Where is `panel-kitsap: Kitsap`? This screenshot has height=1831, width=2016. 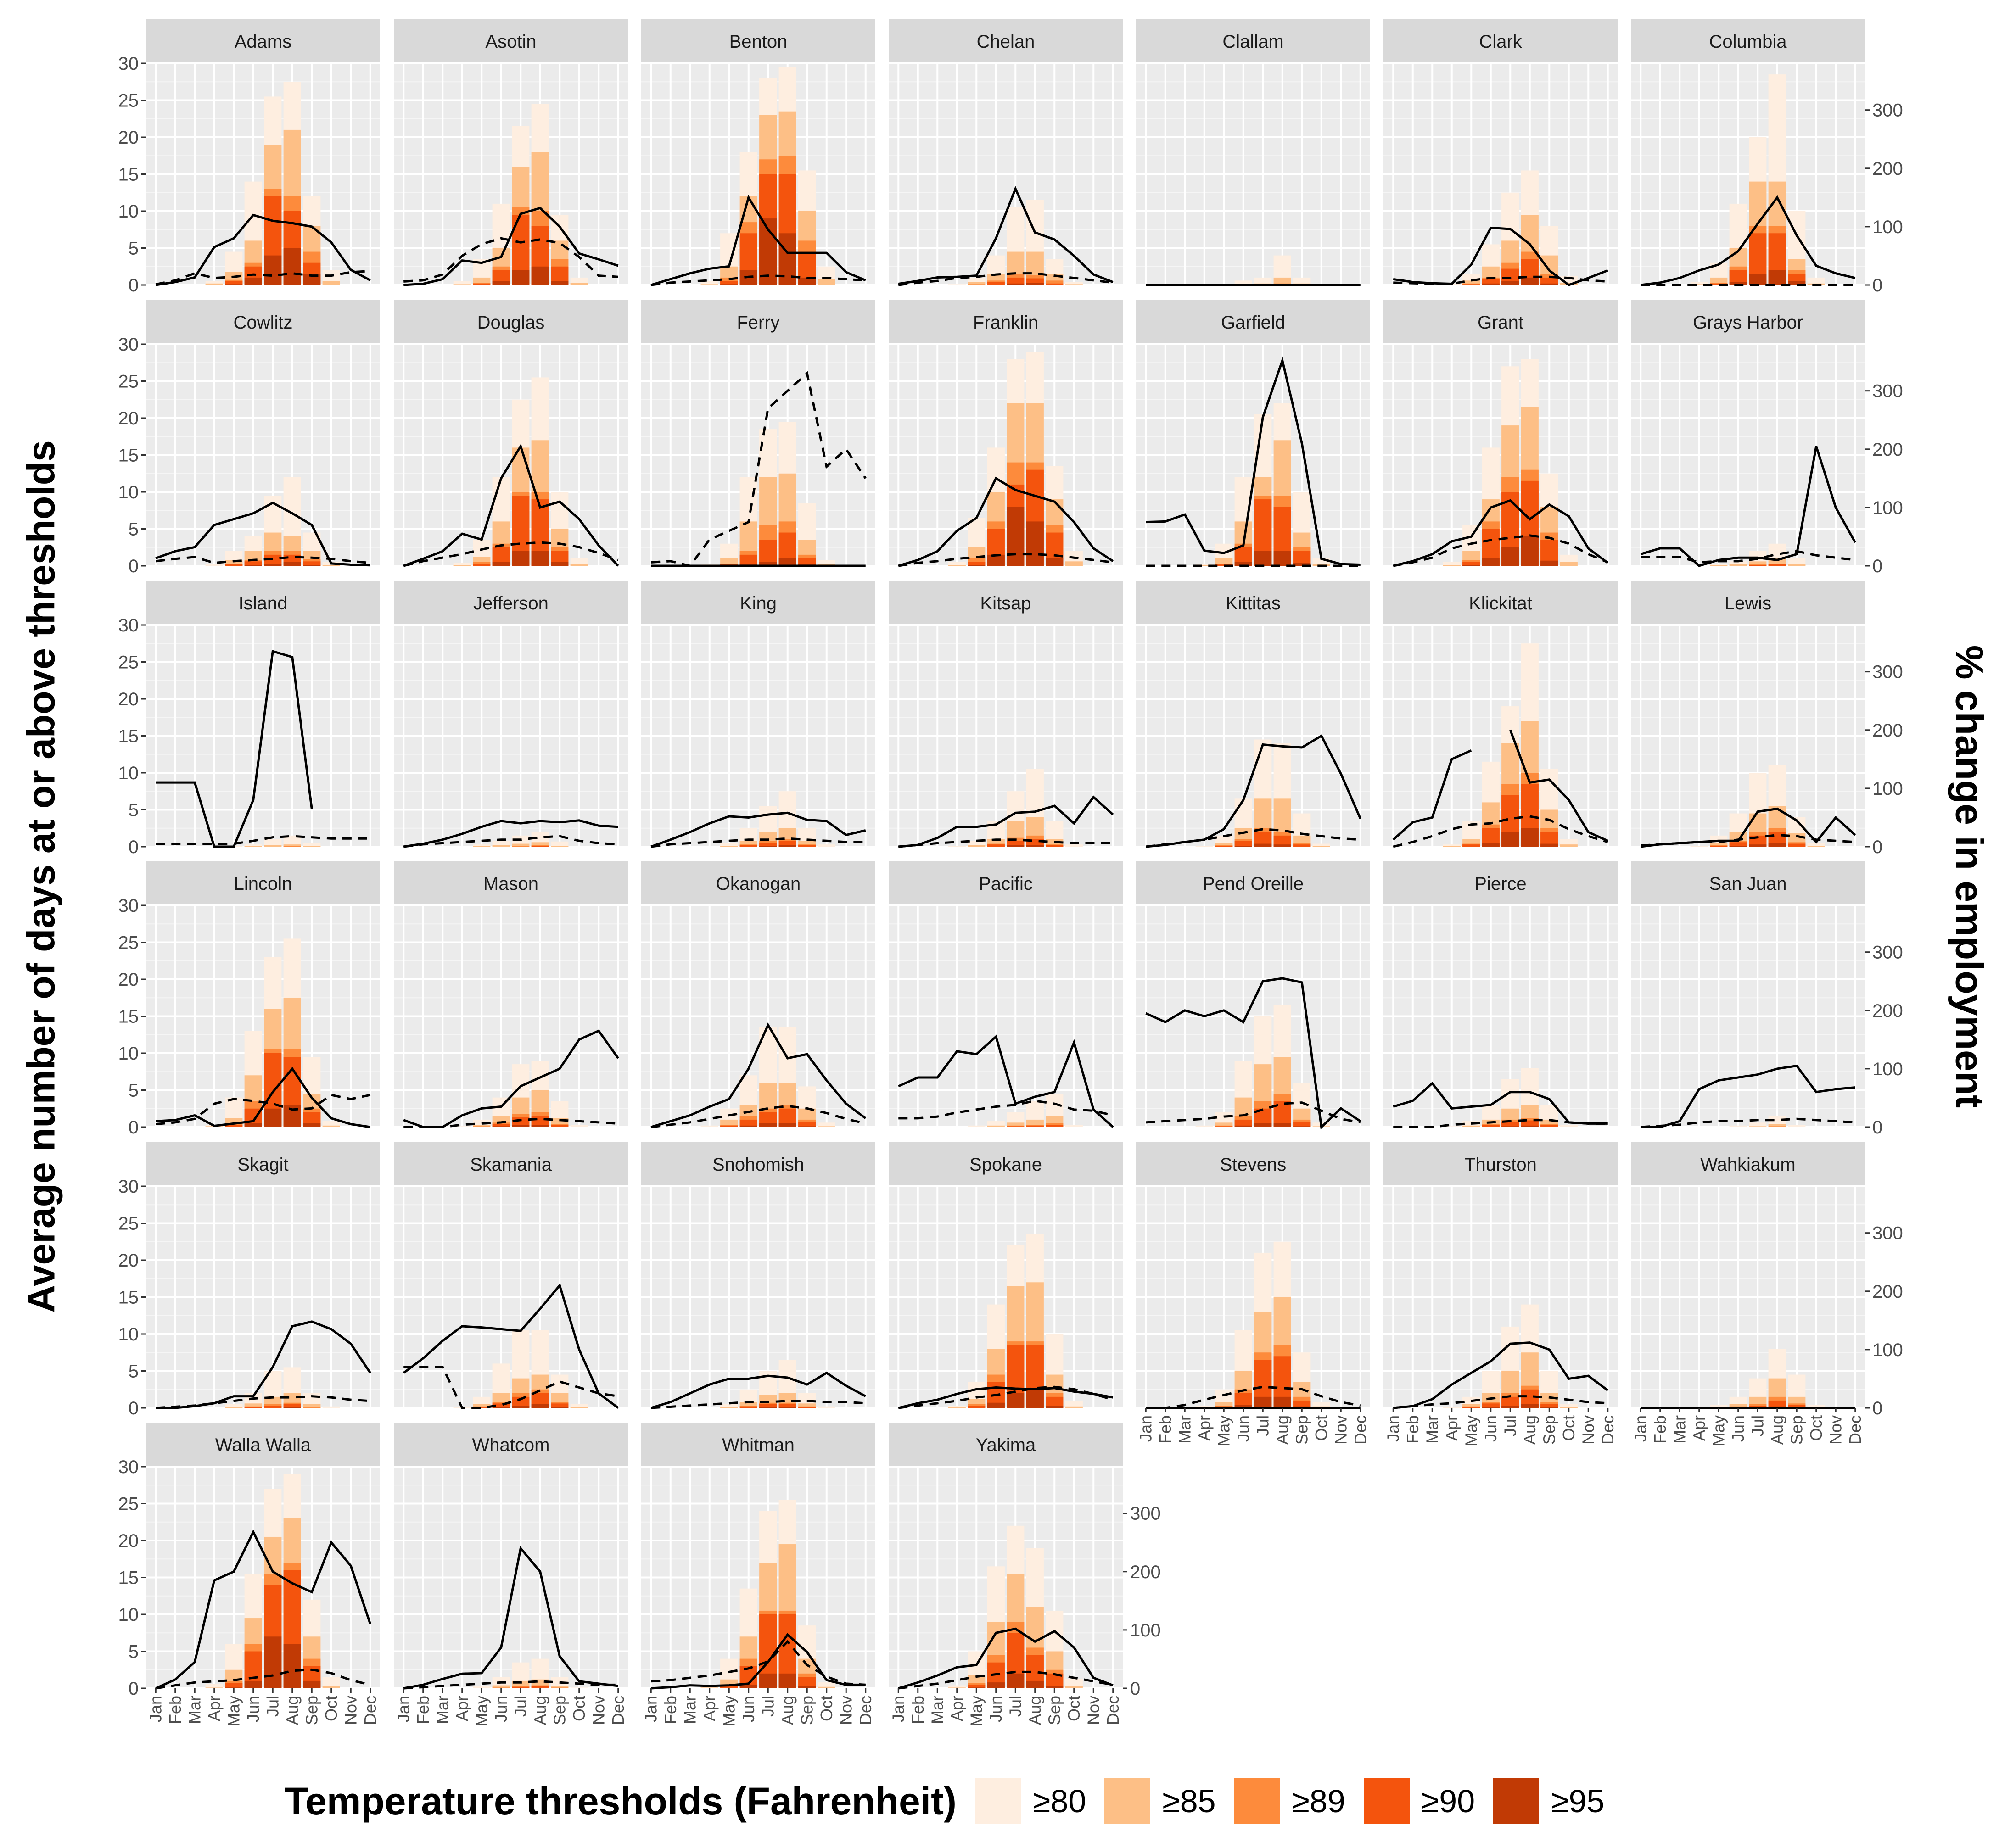 panel-kitsap: Kitsap is located at coordinates (1006, 715).